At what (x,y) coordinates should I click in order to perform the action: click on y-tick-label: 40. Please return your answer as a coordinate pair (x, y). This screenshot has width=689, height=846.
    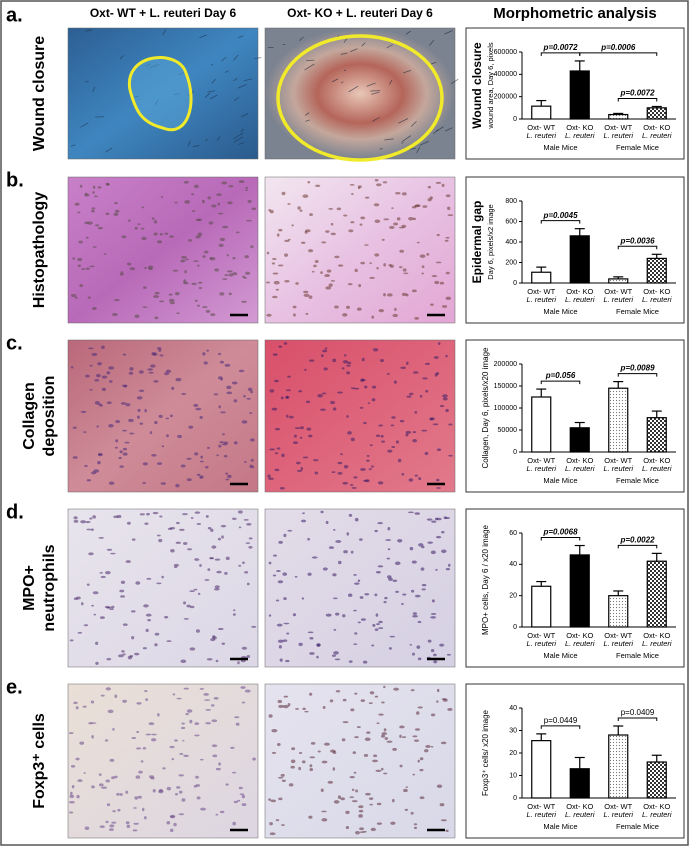
    Looking at the image, I should click on (513, 564).